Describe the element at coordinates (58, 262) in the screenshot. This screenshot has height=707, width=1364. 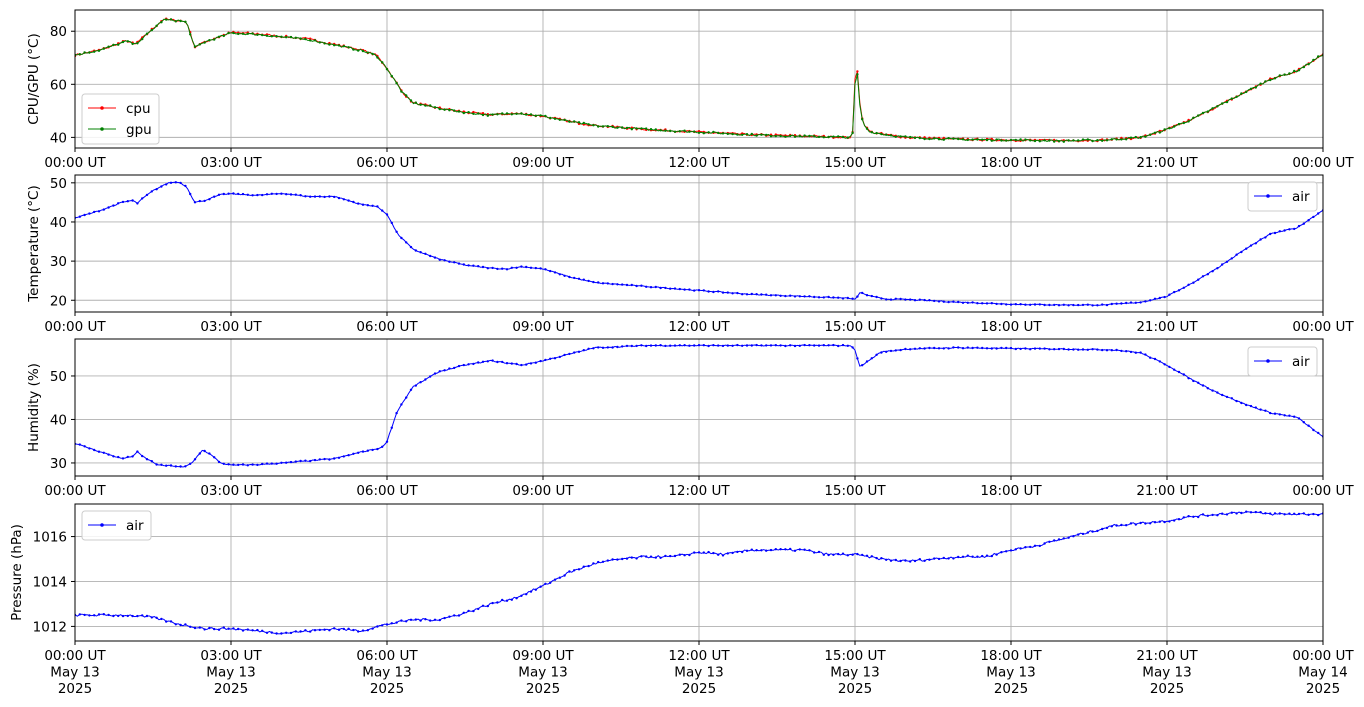
I see `y-tick-label: 30` at that location.